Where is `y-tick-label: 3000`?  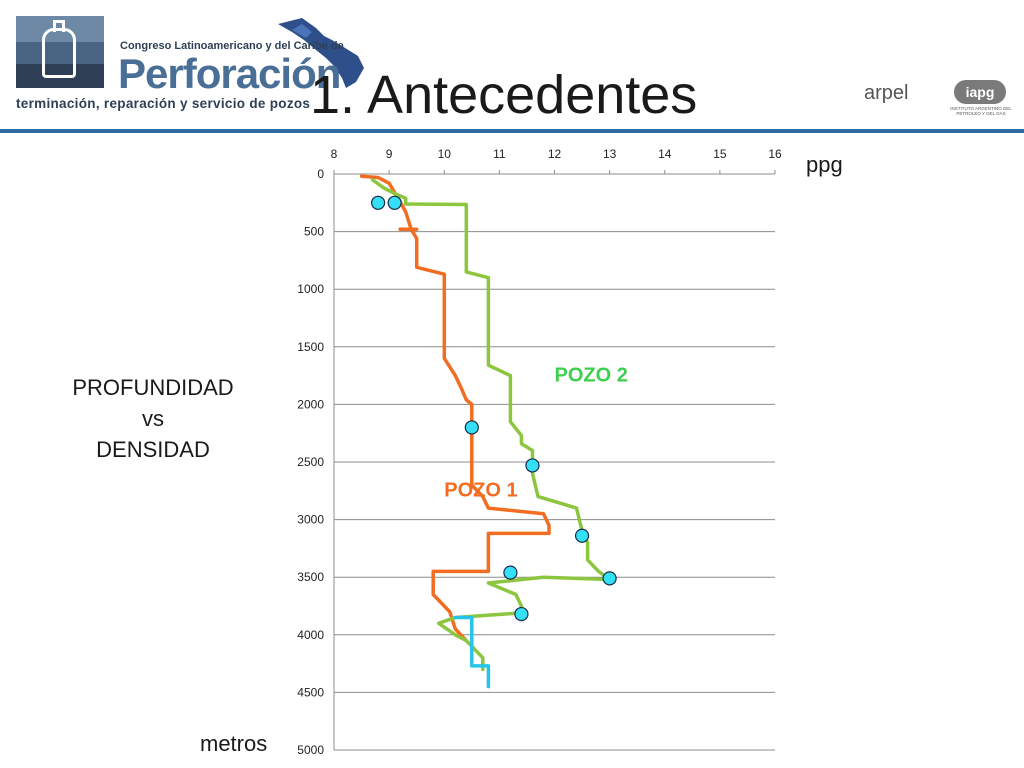 y-tick-label: 3000 is located at coordinates (310, 520).